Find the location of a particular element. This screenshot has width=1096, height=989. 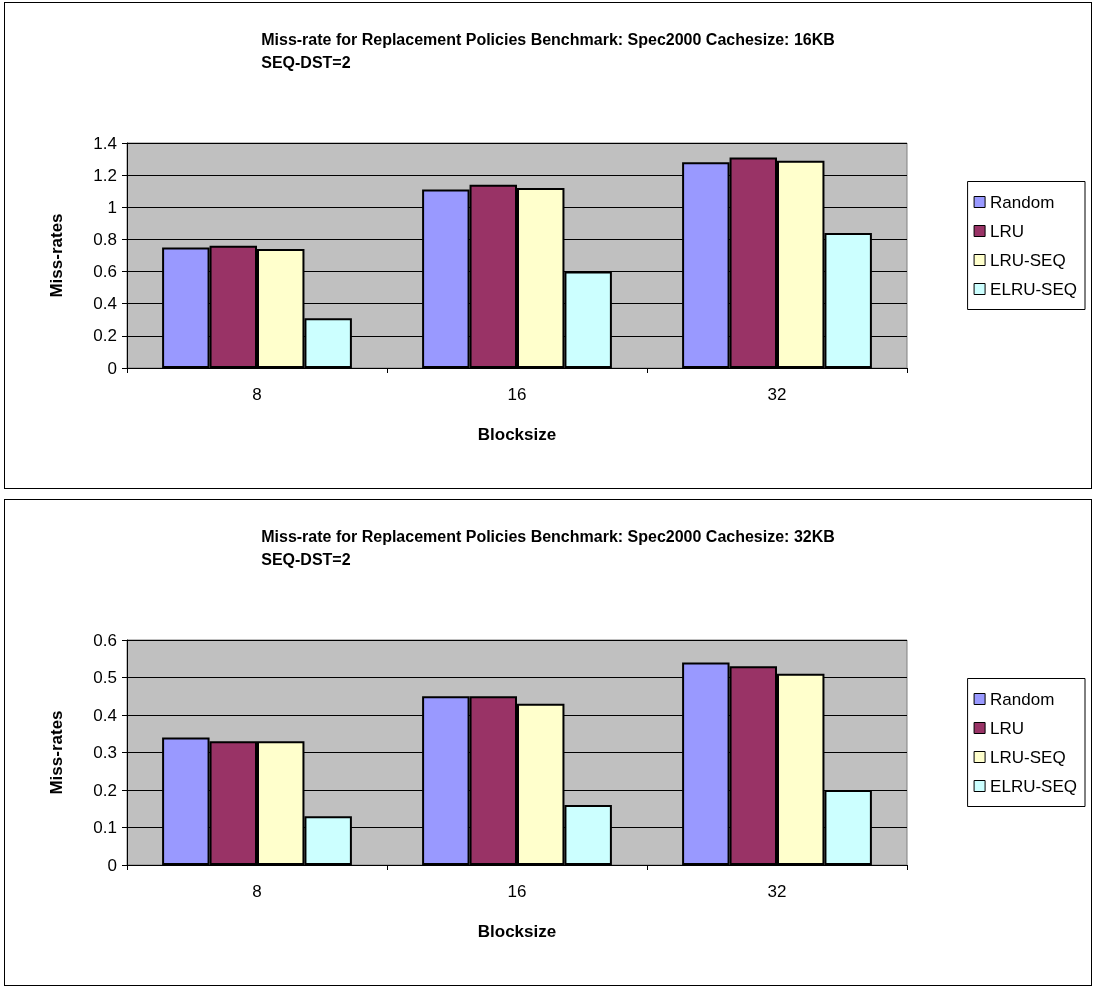

y-tick-label: 1.4 is located at coordinates (105, 143).